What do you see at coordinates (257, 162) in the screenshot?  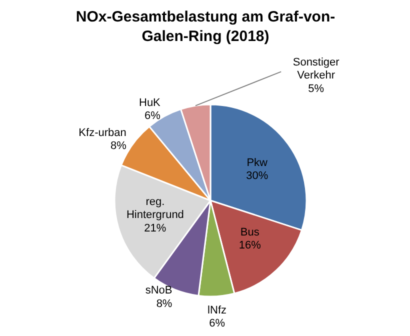 I see `slice-label: Pkw` at bounding box center [257, 162].